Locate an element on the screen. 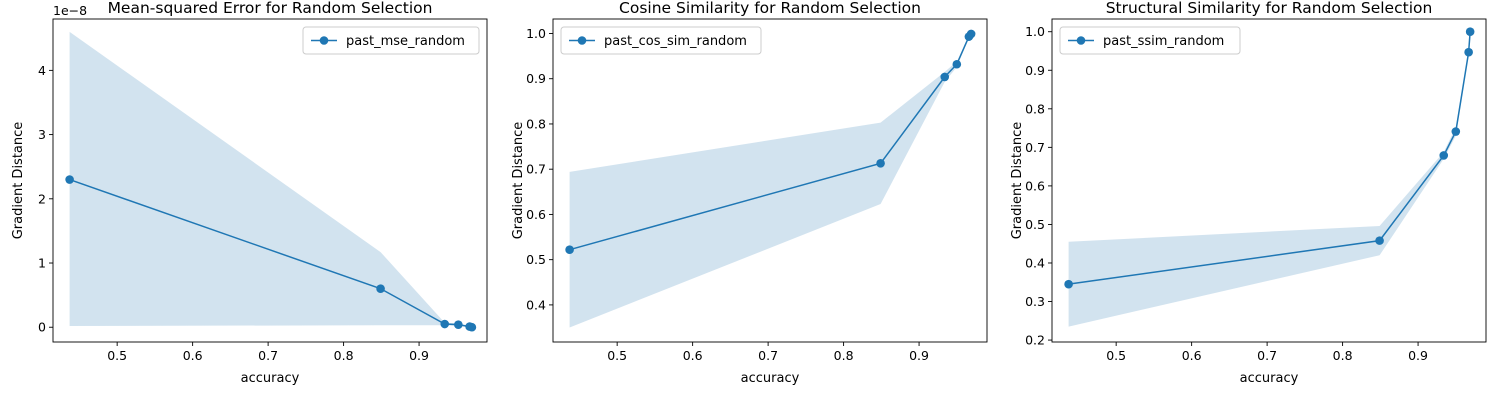 This screenshot has height=400, width=1500. legend: past_cos_sim_random is located at coordinates (661, 40).